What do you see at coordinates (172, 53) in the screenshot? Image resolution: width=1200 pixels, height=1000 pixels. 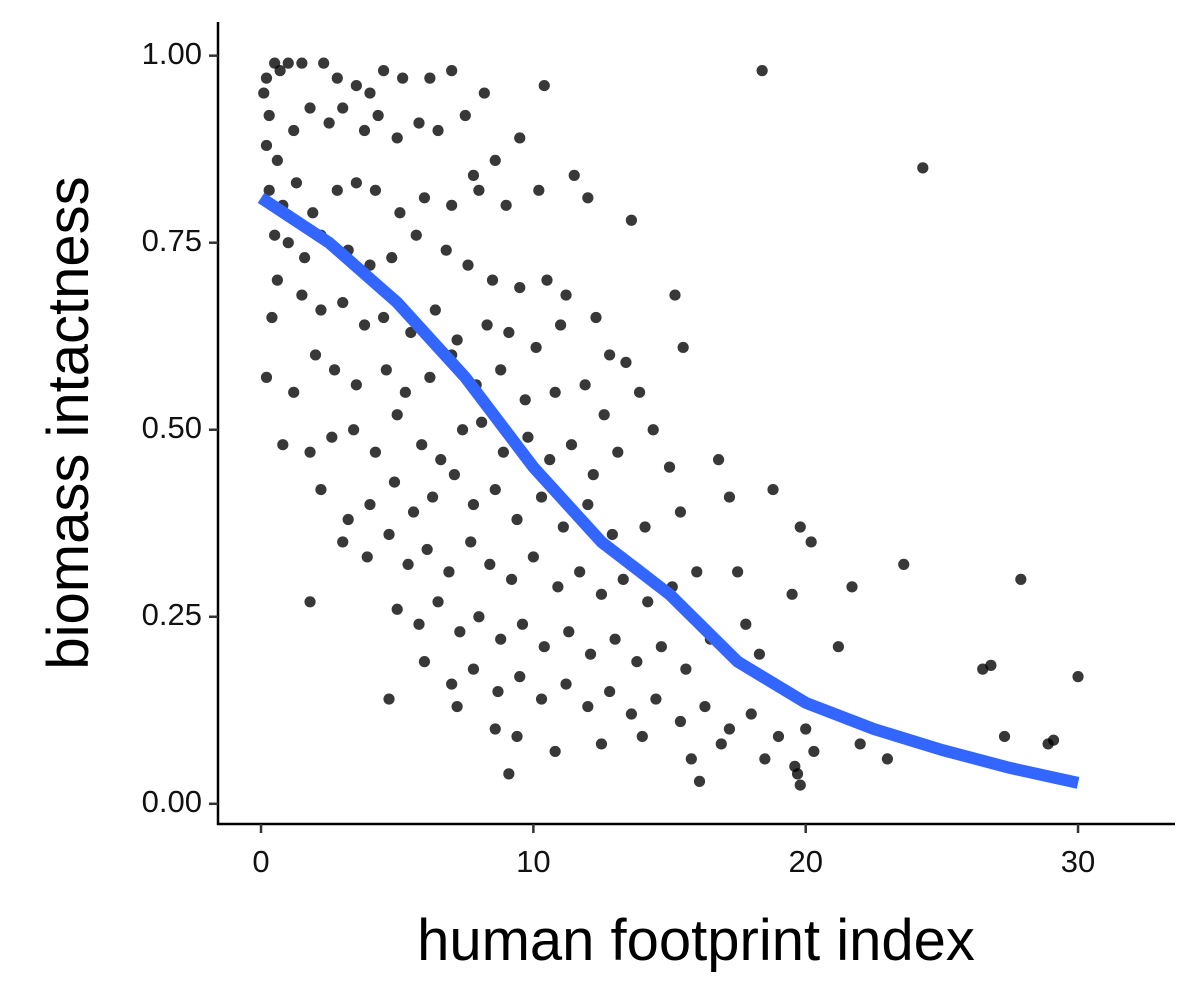 I see `y-tick-label: 1.00` at bounding box center [172, 53].